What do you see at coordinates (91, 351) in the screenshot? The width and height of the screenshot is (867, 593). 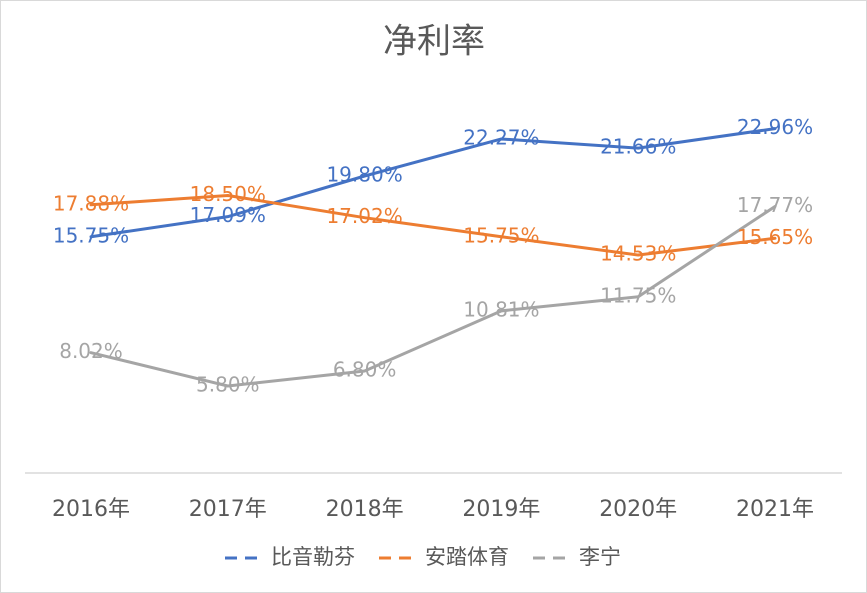 I see `data-label: 8.02%` at bounding box center [91, 351].